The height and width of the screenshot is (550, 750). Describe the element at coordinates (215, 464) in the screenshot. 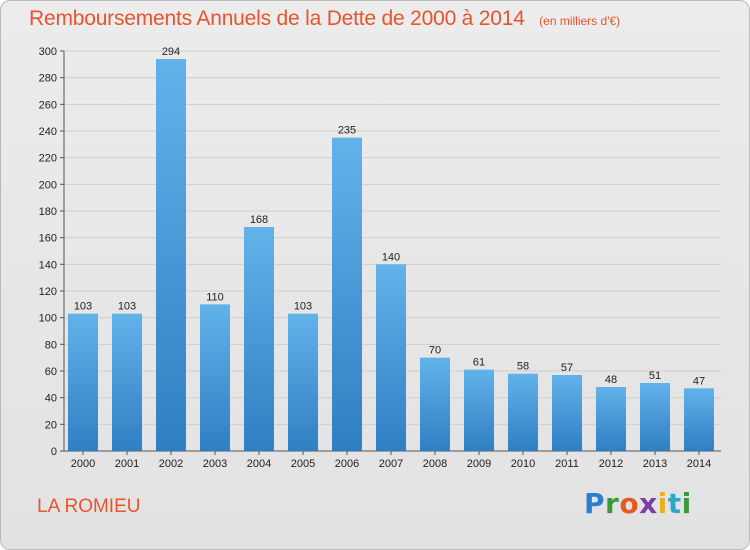

I see `x-tick-label: 2003` at that location.